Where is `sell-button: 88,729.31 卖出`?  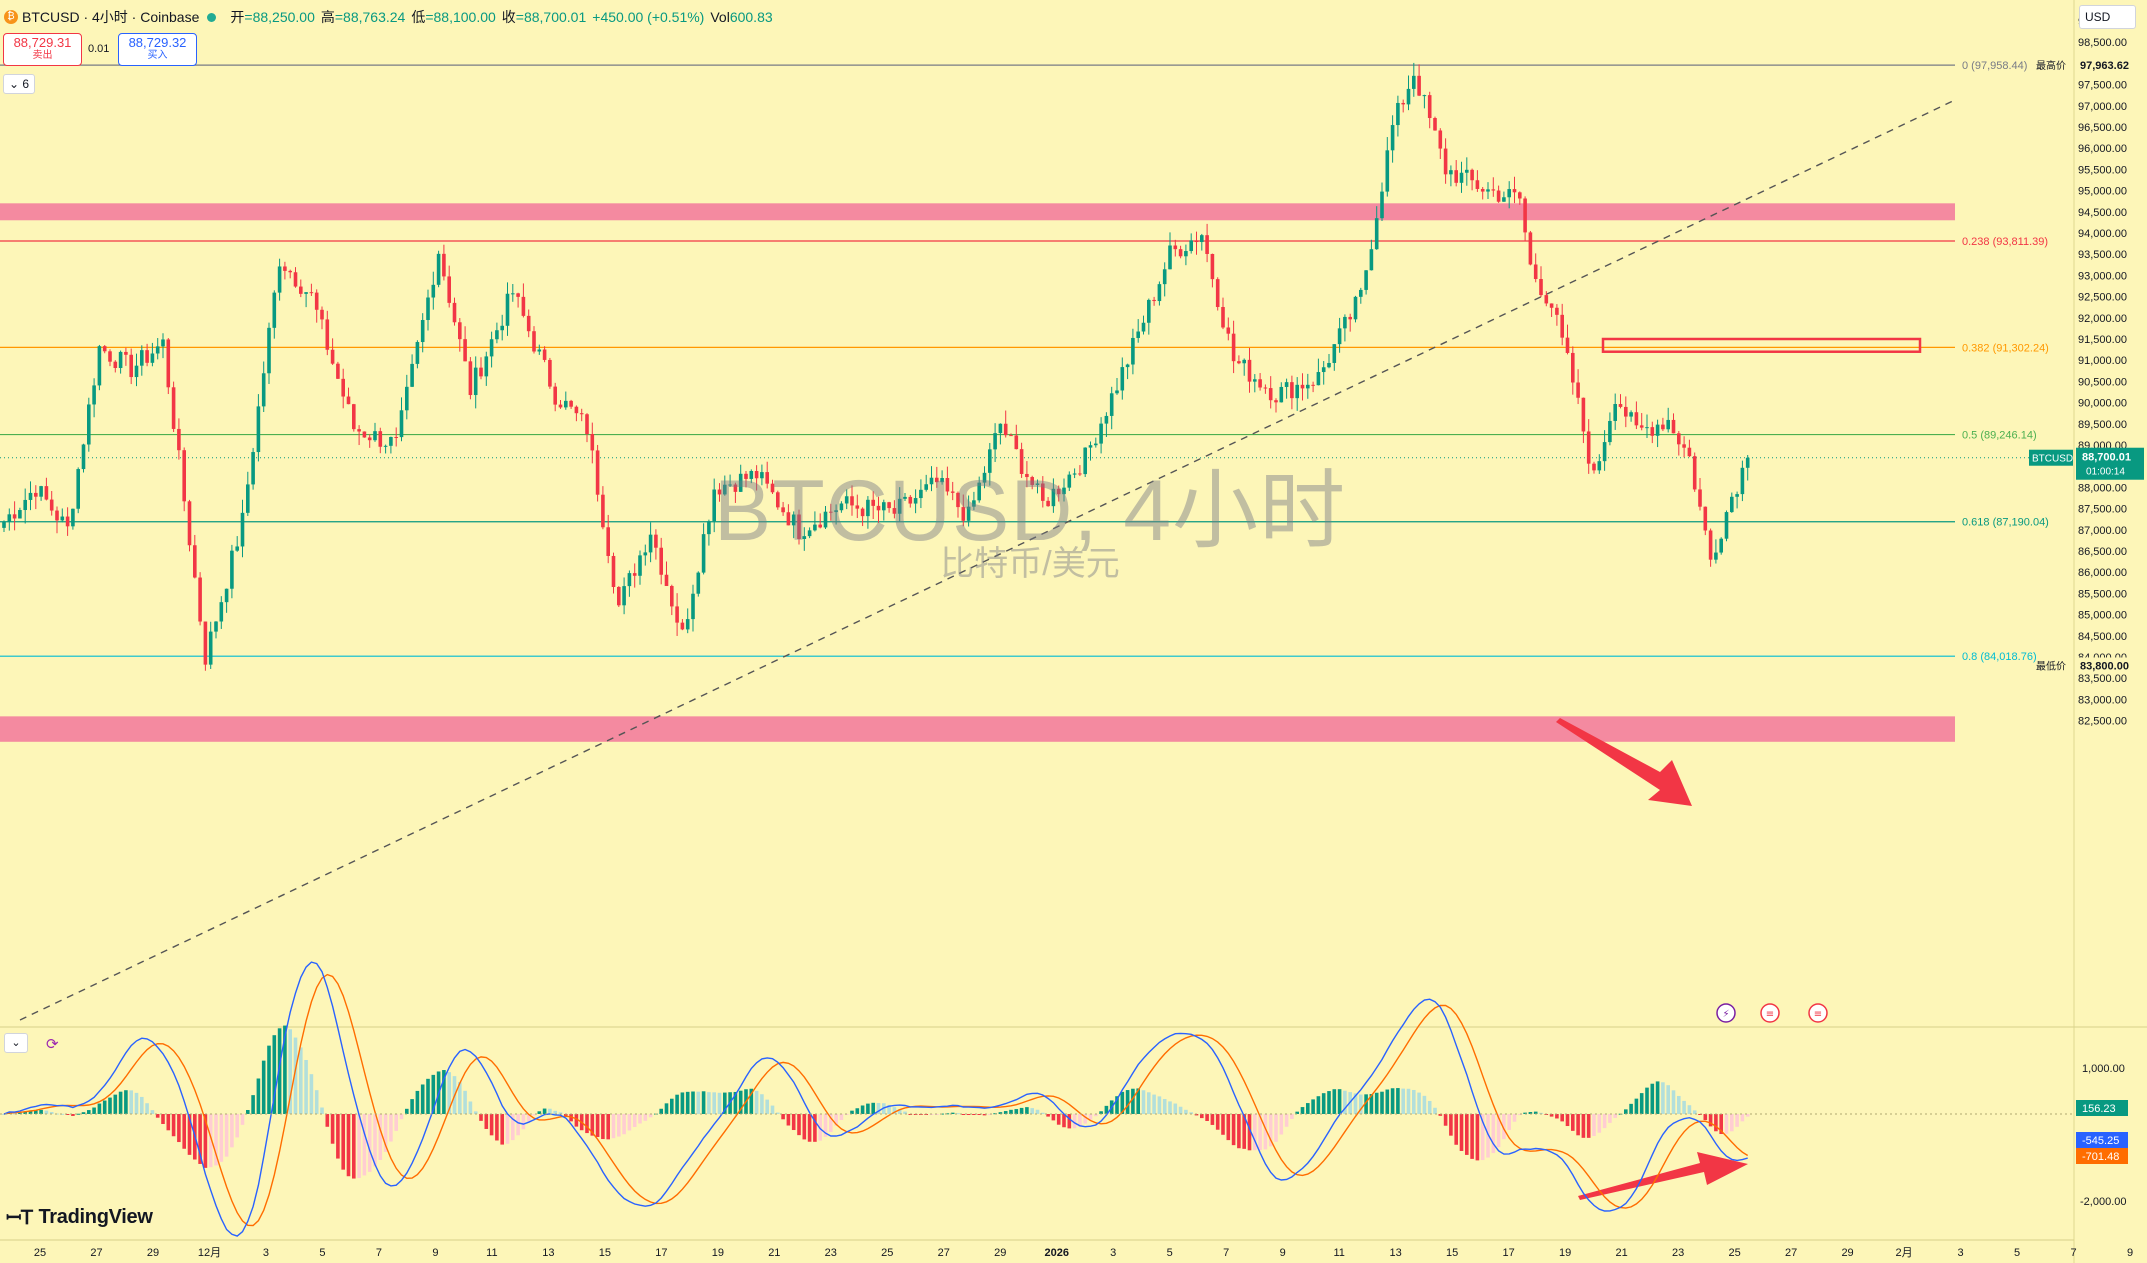 sell-button: 88,729.31 卖出 is located at coordinates (42, 49).